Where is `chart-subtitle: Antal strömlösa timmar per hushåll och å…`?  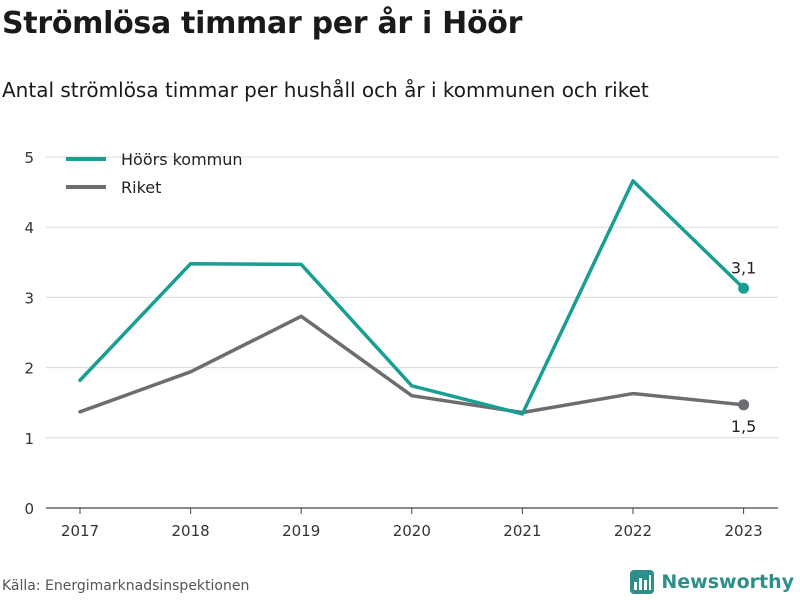
chart-subtitle: Antal strömlösa timmar per hushåll och å… is located at coordinates (325, 90).